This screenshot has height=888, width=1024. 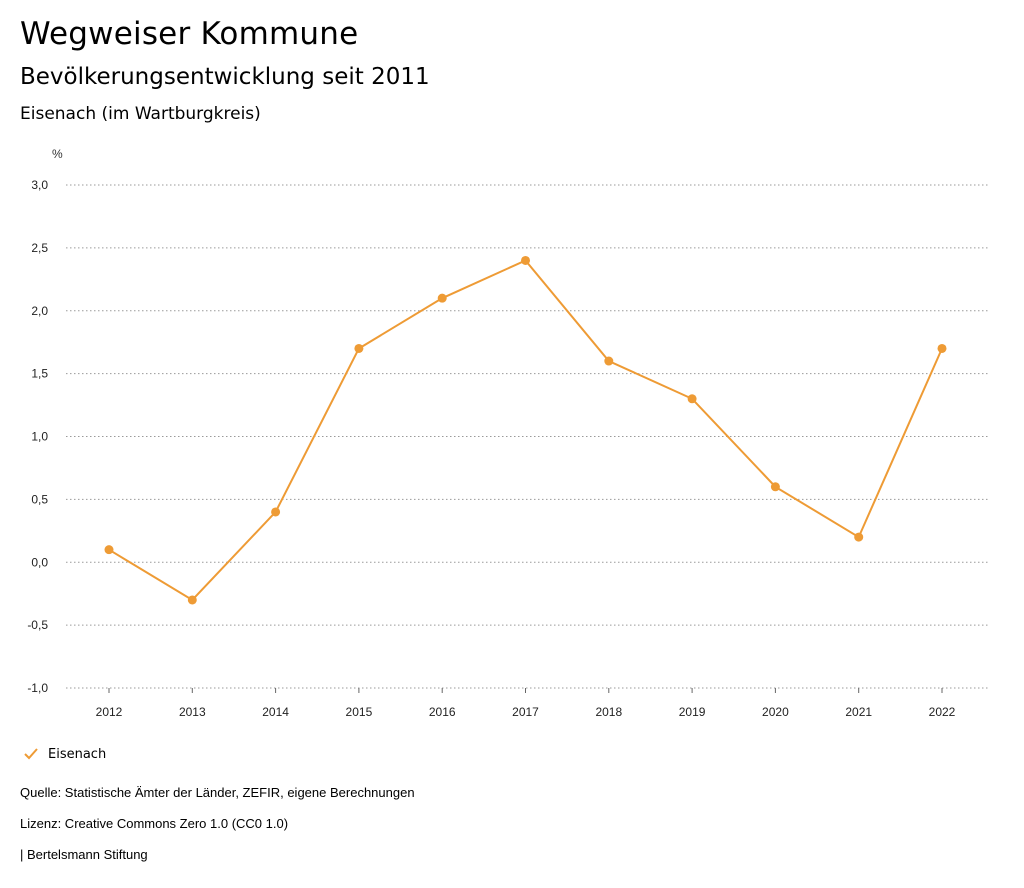 What do you see at coordinates (608, 712) in the screenshot?
I see `x-tick-label: 2018` at bounding box center [608, 712].